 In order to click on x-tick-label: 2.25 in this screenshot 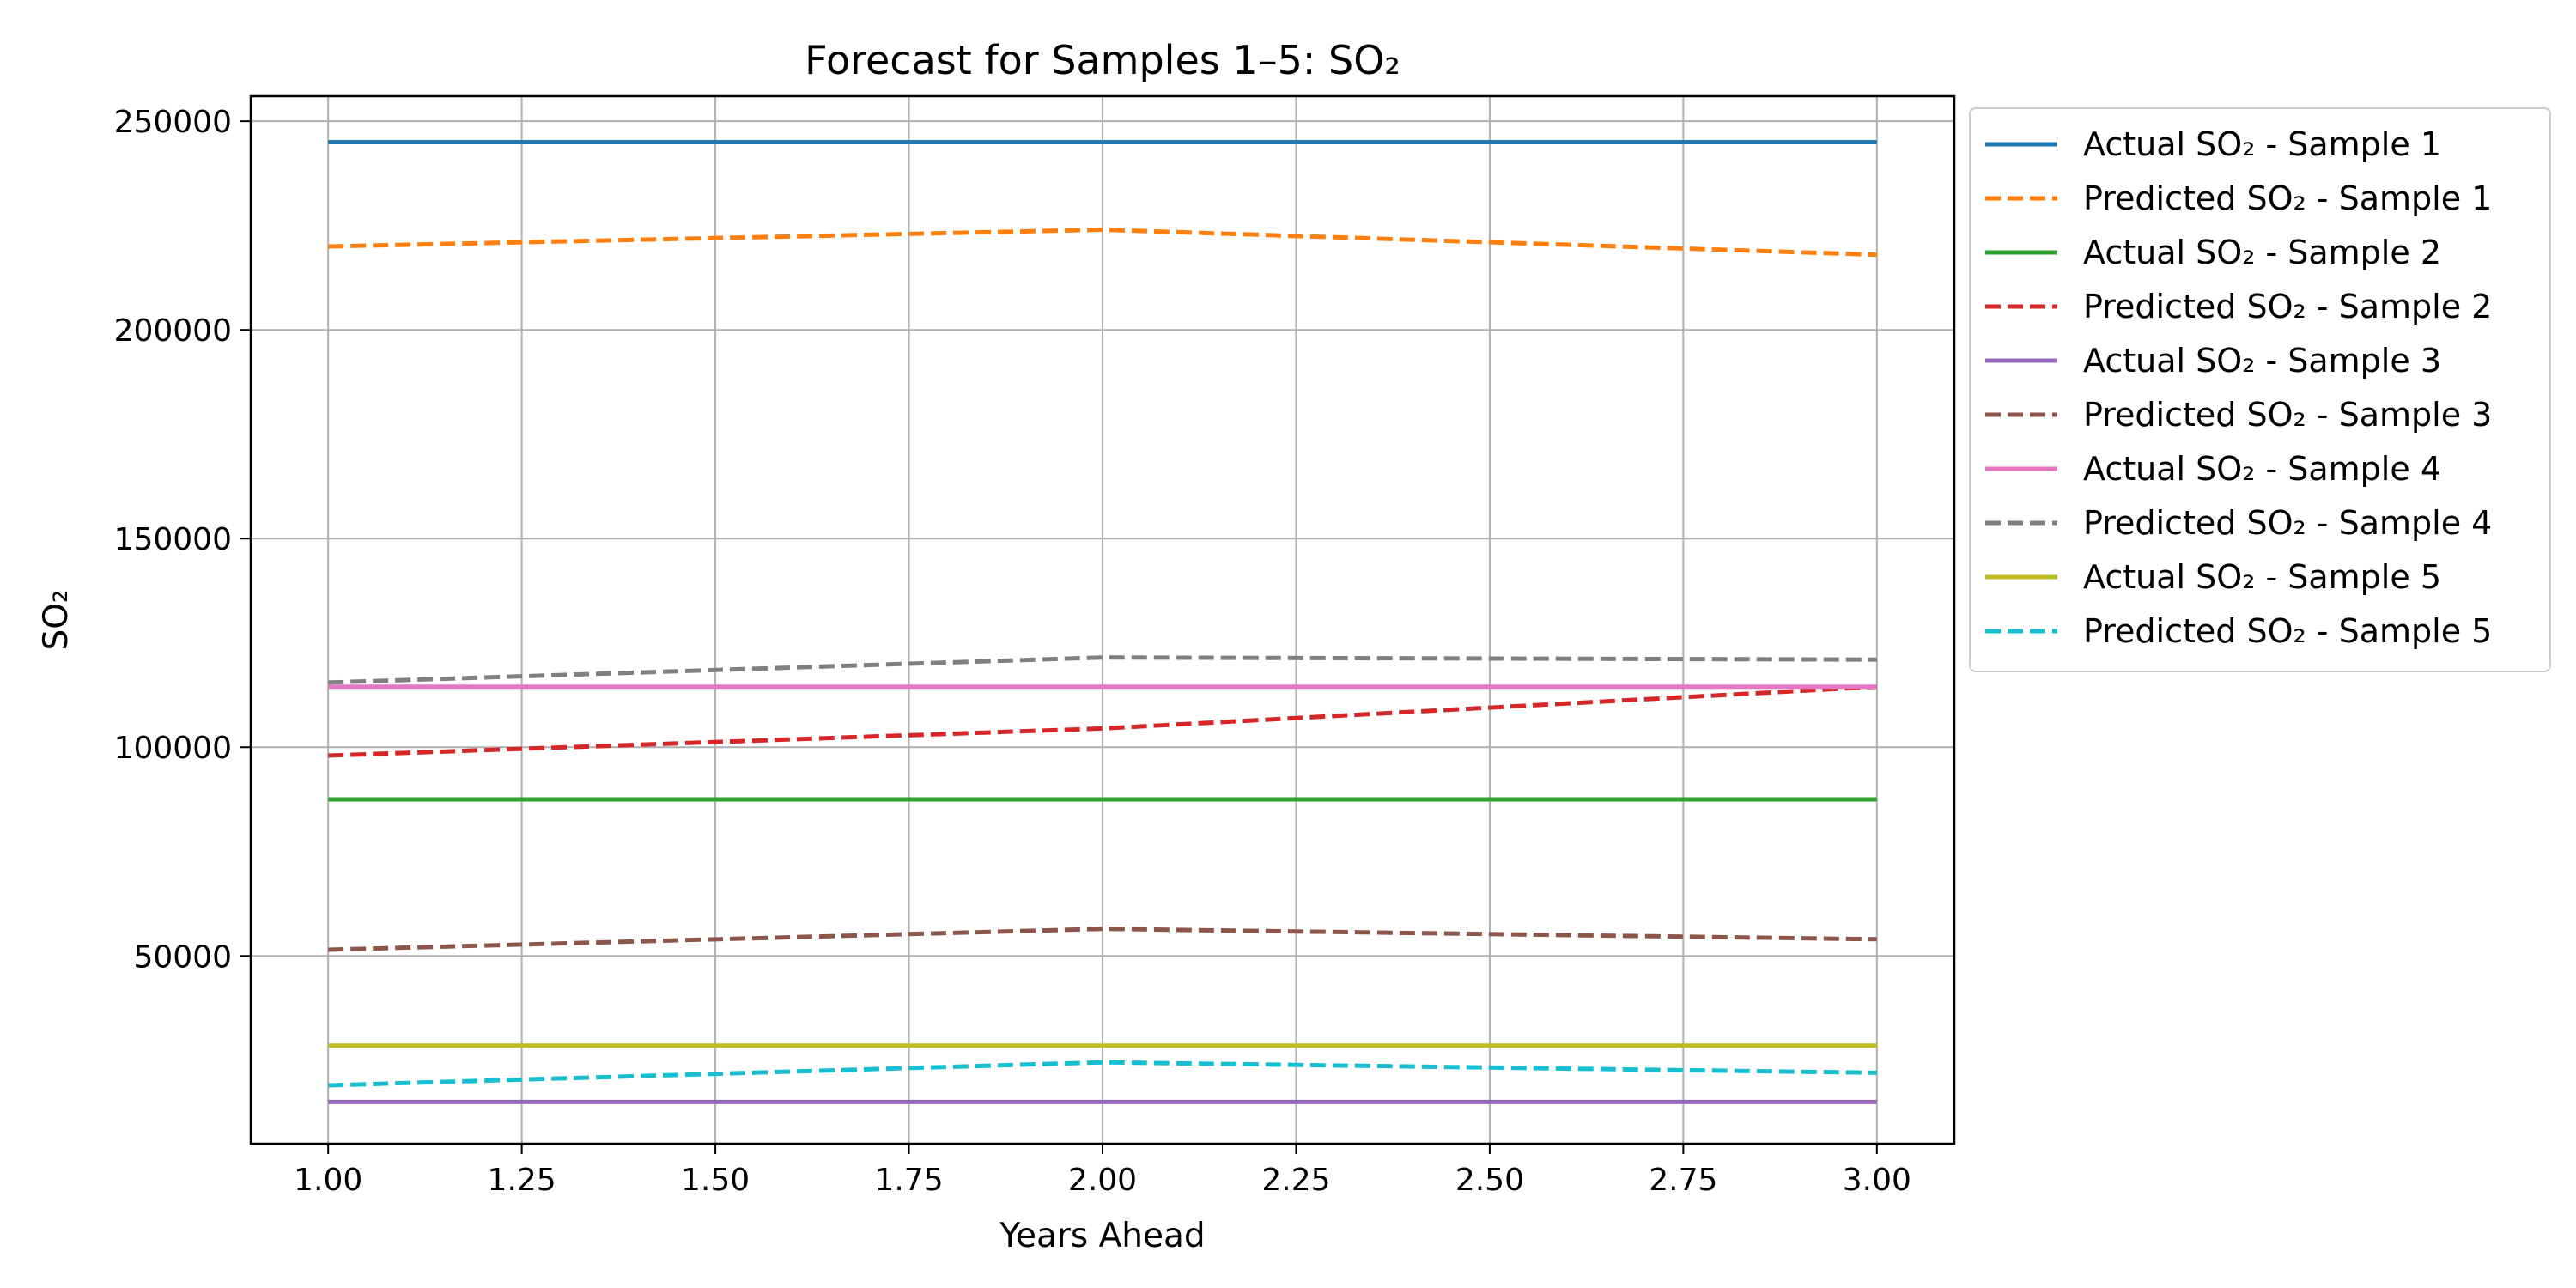, I will do `click(1295, 1180)`.